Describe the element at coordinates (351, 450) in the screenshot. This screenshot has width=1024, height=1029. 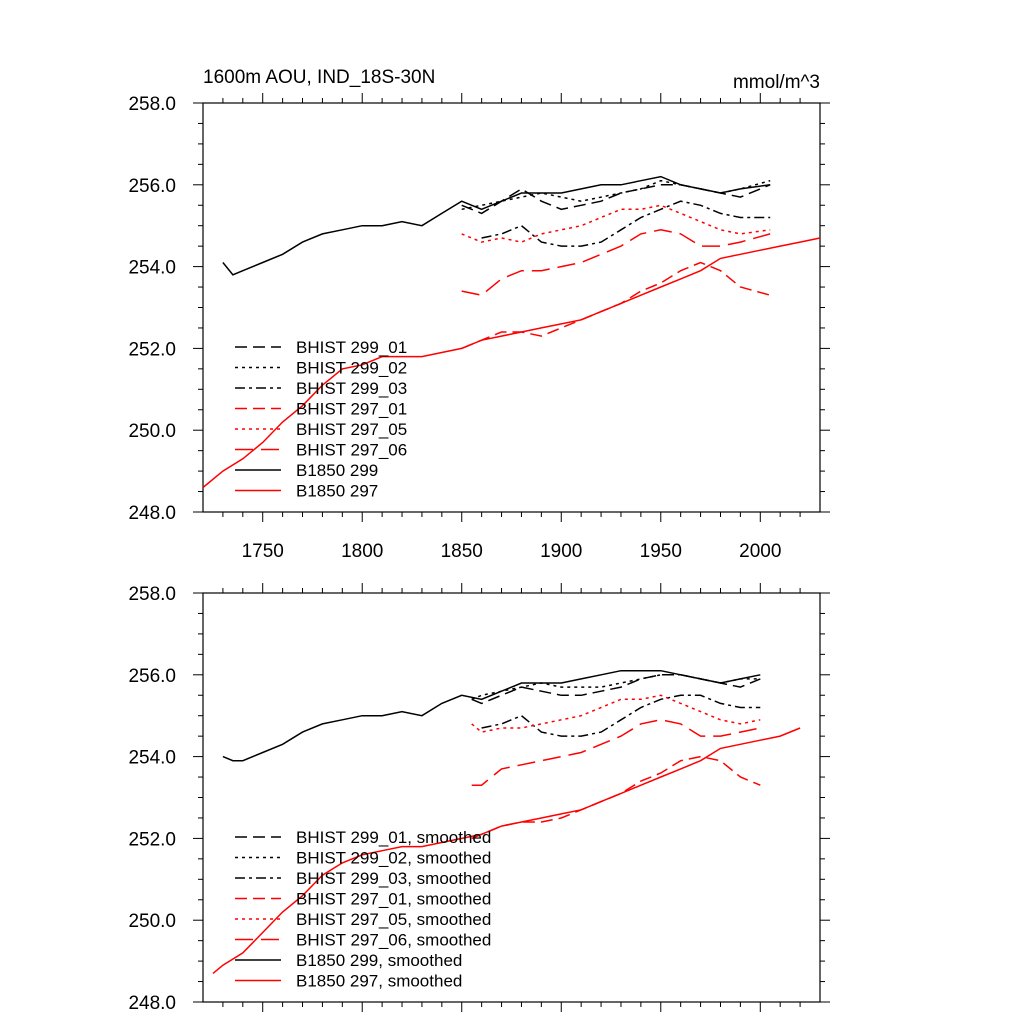
I see `legend-label: BHIST 297_06` at that location.